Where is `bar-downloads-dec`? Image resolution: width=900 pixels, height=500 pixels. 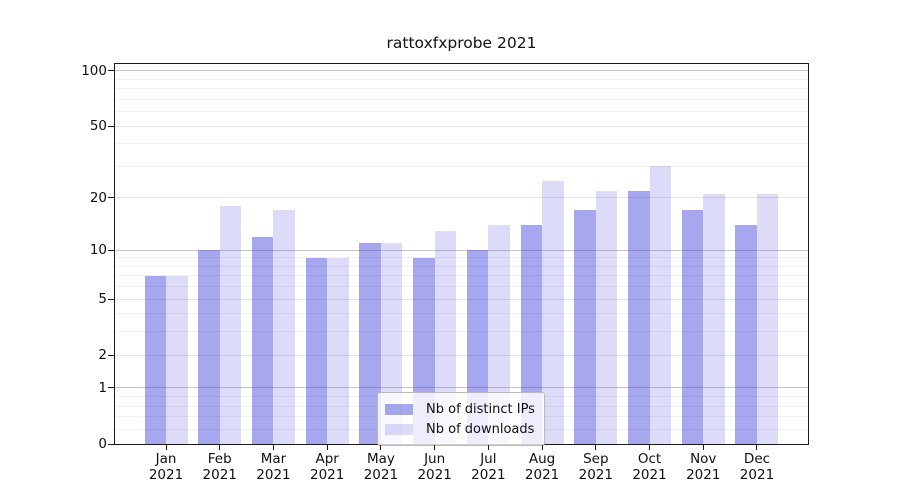
bar-downloads-dec is located at coordinates (767, 319).